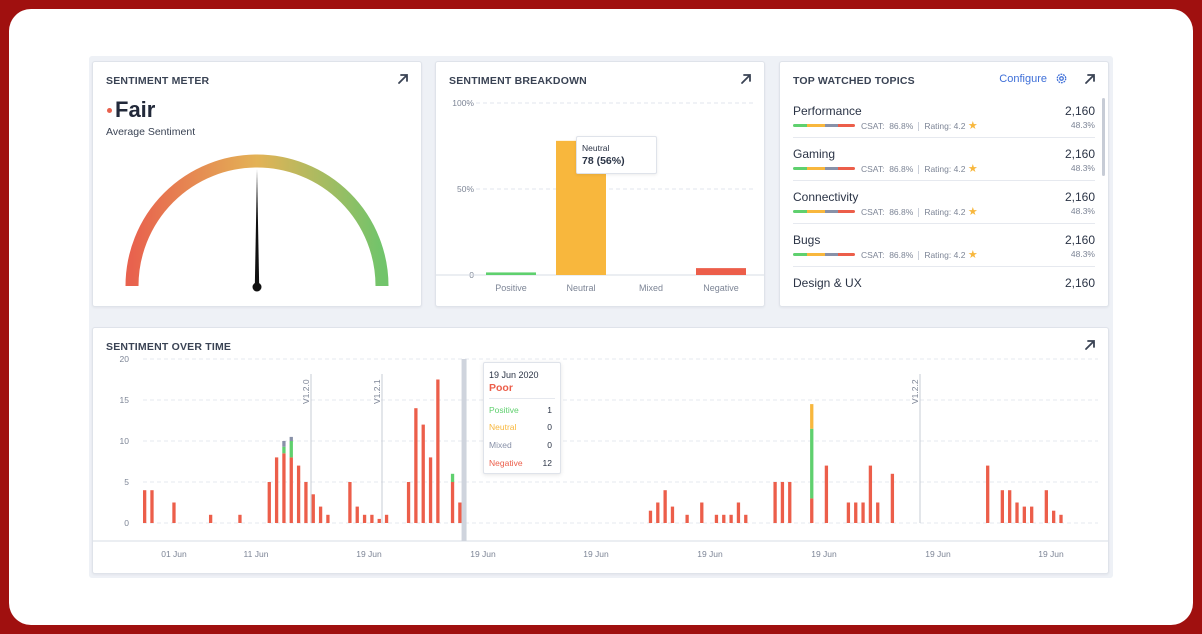 The height and width of the screenshot is (634, 1202). I want to click on sentiment-gauge, so click(257, 223).